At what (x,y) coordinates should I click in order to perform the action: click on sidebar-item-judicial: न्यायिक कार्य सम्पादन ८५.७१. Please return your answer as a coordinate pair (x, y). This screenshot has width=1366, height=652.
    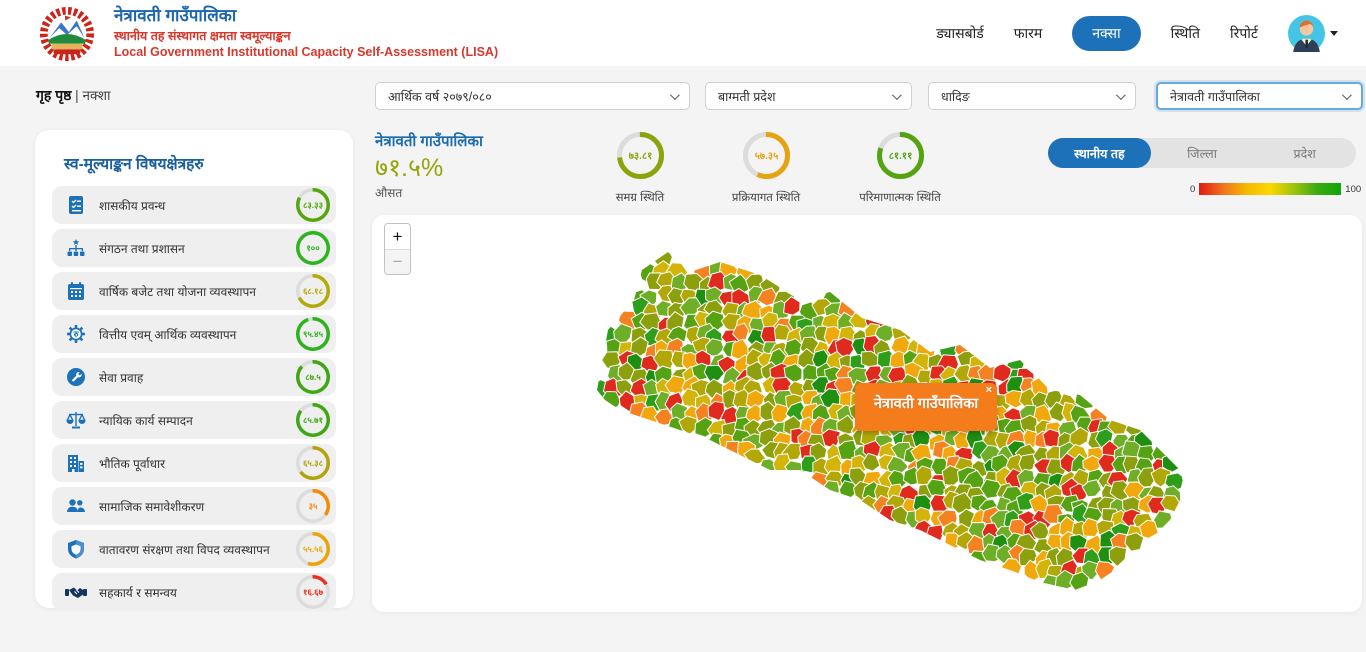
    Looking at the image, I should click on (194, 420).